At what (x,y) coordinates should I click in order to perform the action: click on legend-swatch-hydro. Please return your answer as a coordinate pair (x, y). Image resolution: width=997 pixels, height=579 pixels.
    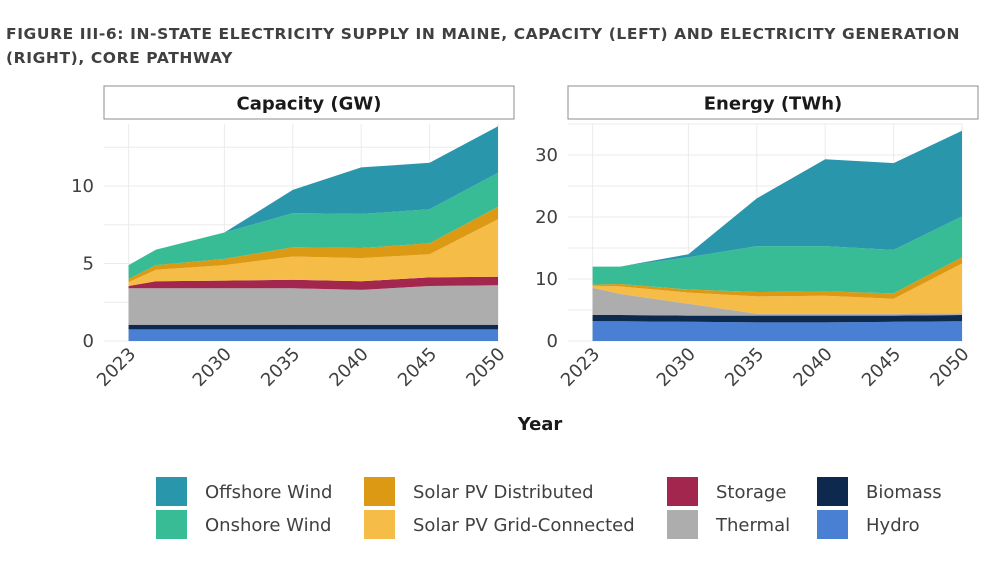
    Looking at the image, I should click on (832, 524).